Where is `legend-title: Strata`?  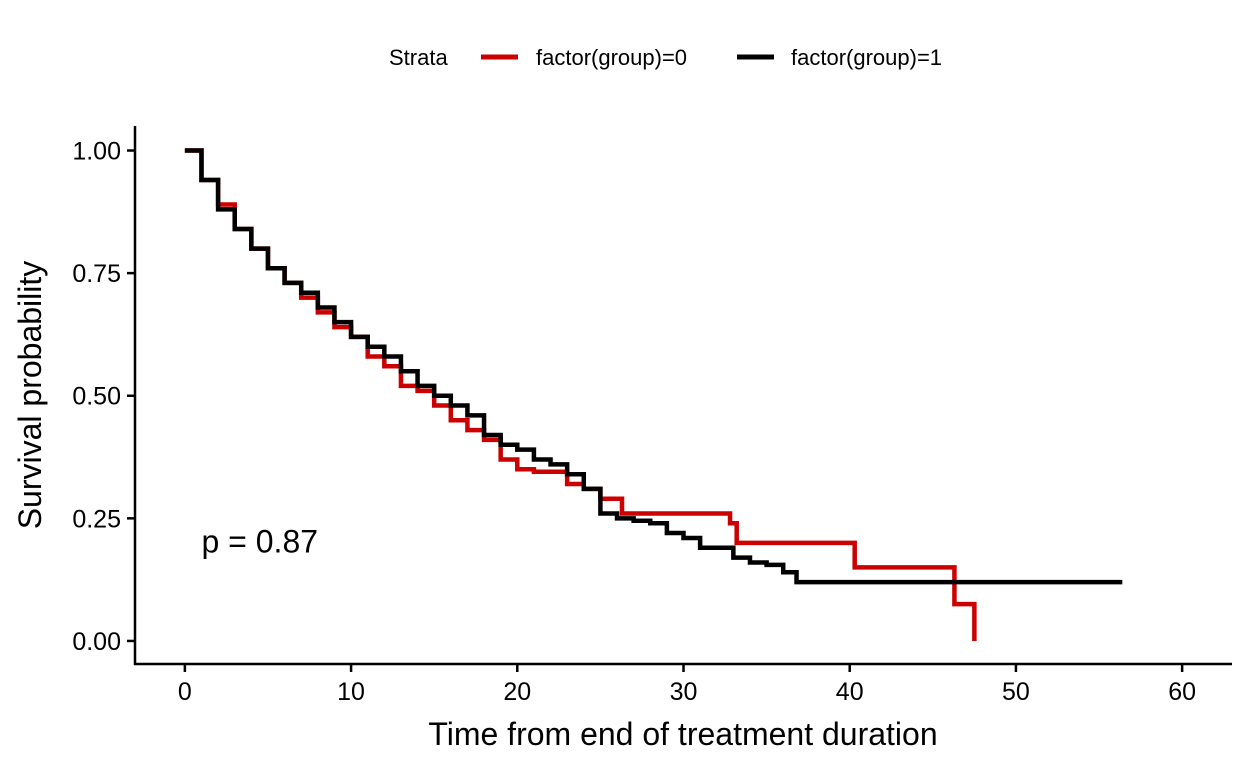 legend-title: Strata is located at coordinates (418, 57).